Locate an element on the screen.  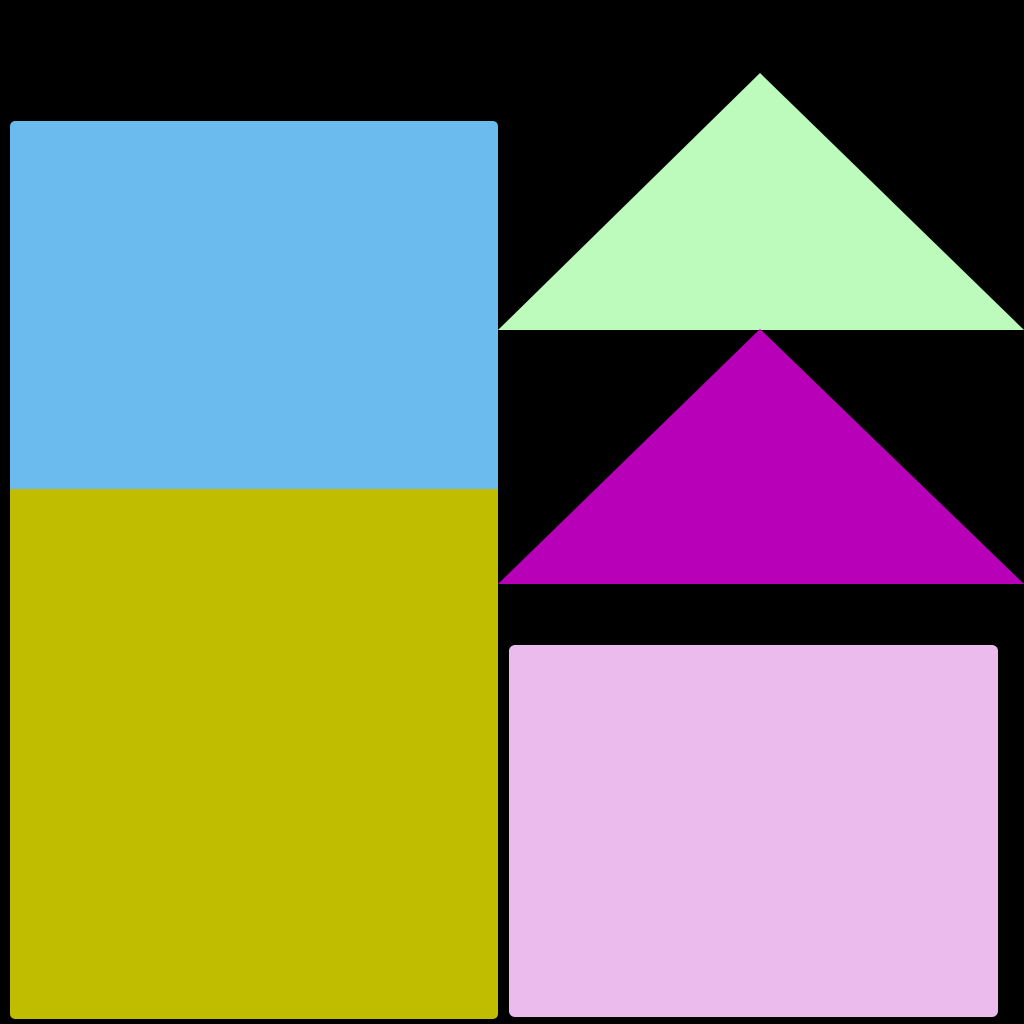
magenta-triangle is located at coordinates (761, 456).